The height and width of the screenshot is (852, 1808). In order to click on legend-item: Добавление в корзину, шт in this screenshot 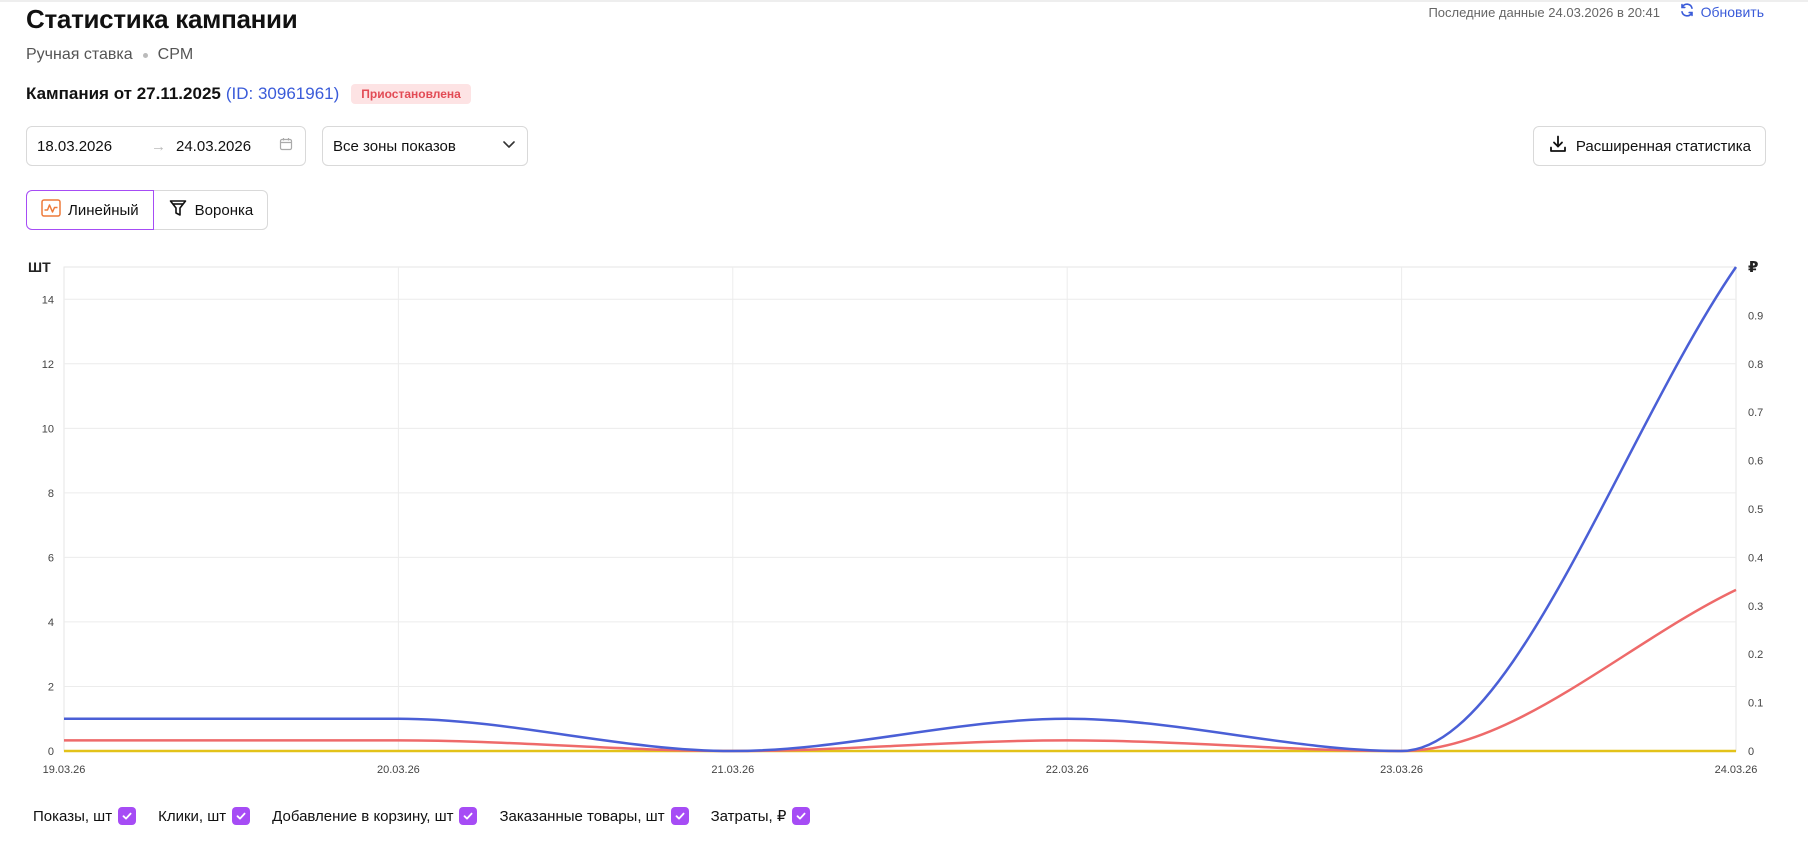, I will do `click(375, 816)`.